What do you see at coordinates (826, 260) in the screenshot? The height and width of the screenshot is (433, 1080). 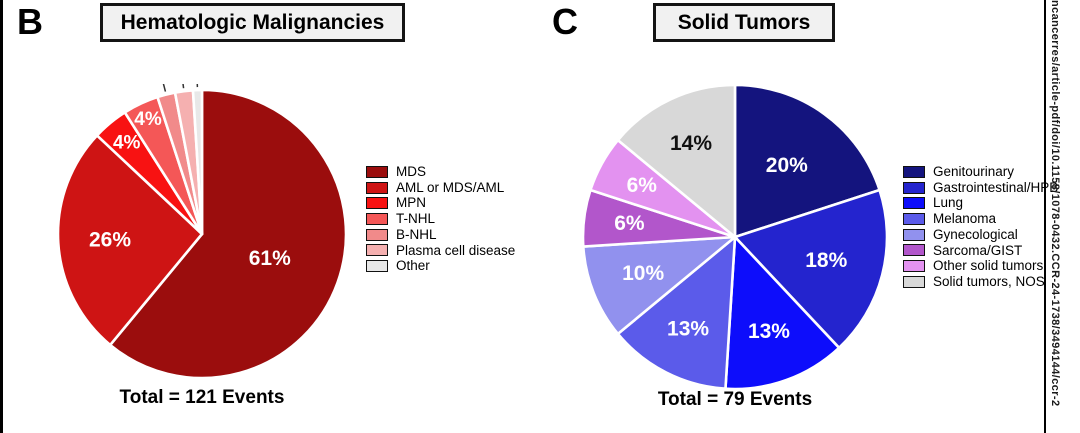 I see `pie-label-gastrointestinal-hpb: 18%` at bounding box center [826, 260].